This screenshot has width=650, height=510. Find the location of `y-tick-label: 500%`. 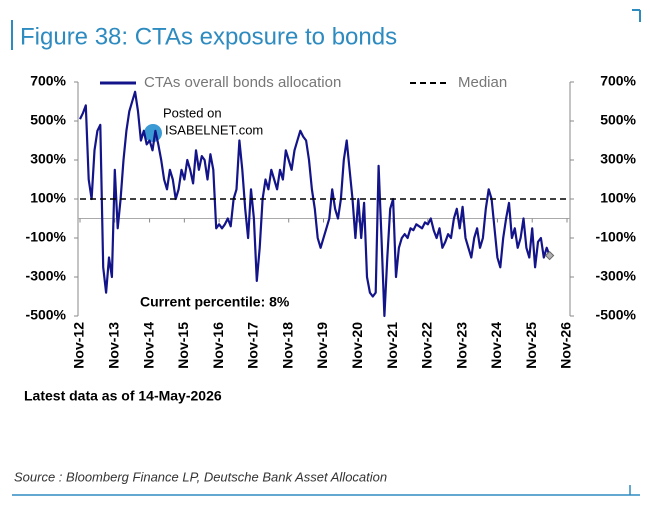

y-tick-label: 500% is located at coordinates (48, 120).